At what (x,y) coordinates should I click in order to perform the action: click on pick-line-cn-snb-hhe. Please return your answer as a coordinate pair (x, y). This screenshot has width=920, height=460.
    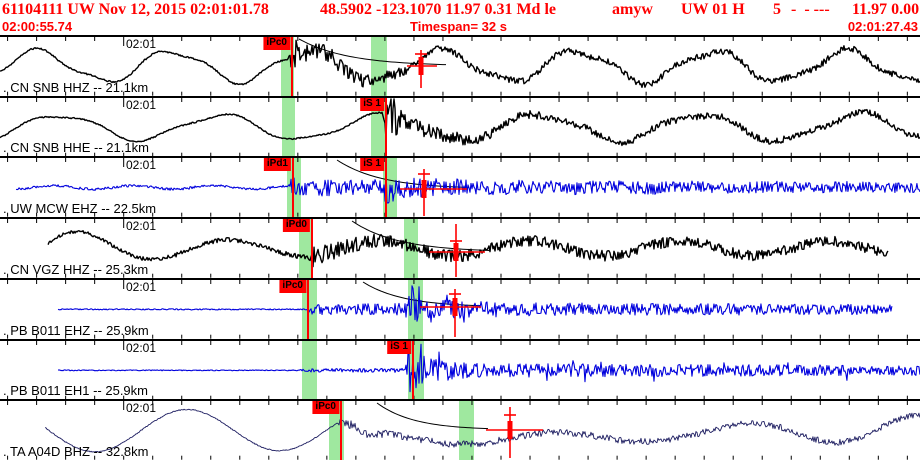
    Looking at the image, I should click on (386, 127).